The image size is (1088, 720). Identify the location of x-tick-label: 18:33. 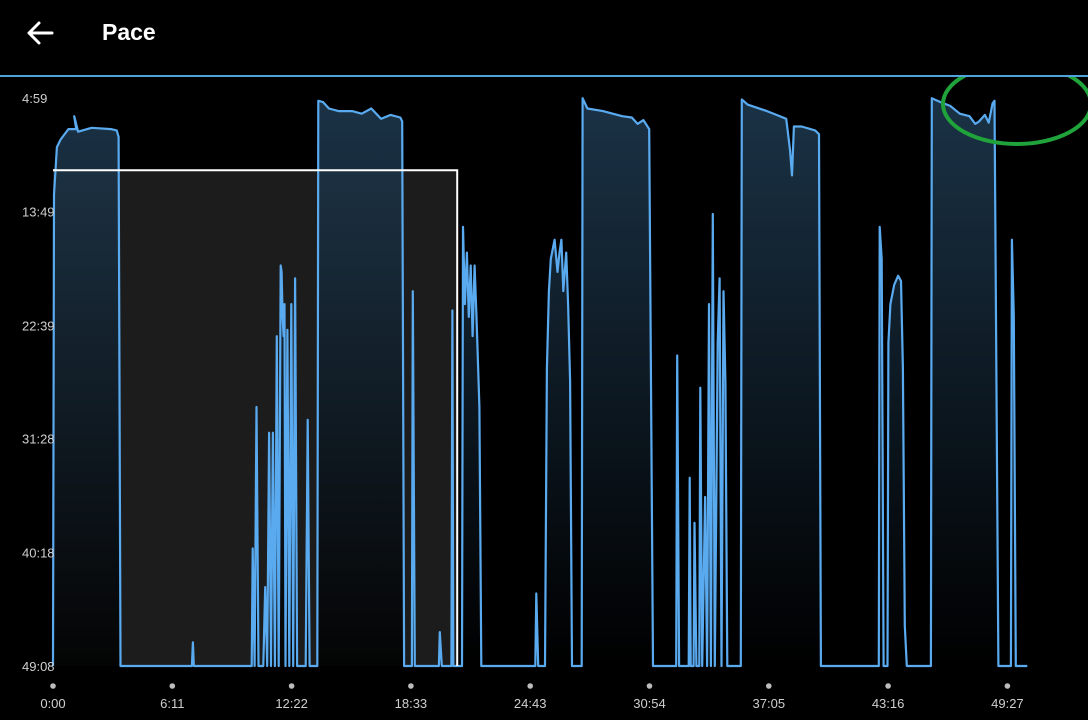
(411, 703).